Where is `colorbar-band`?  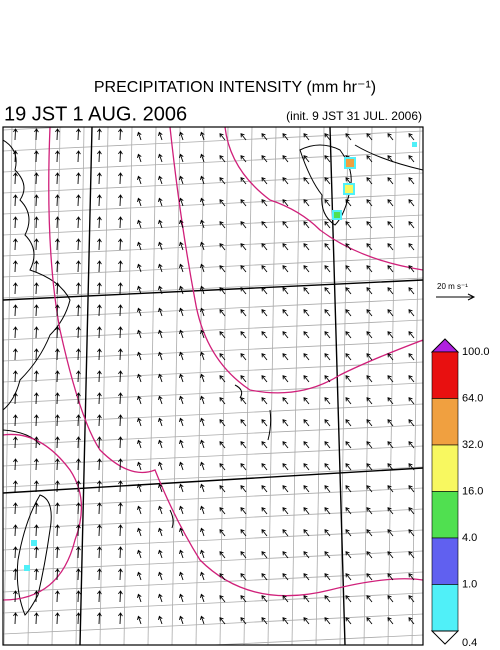 colorbar-band is located at coordinates (445, 561).